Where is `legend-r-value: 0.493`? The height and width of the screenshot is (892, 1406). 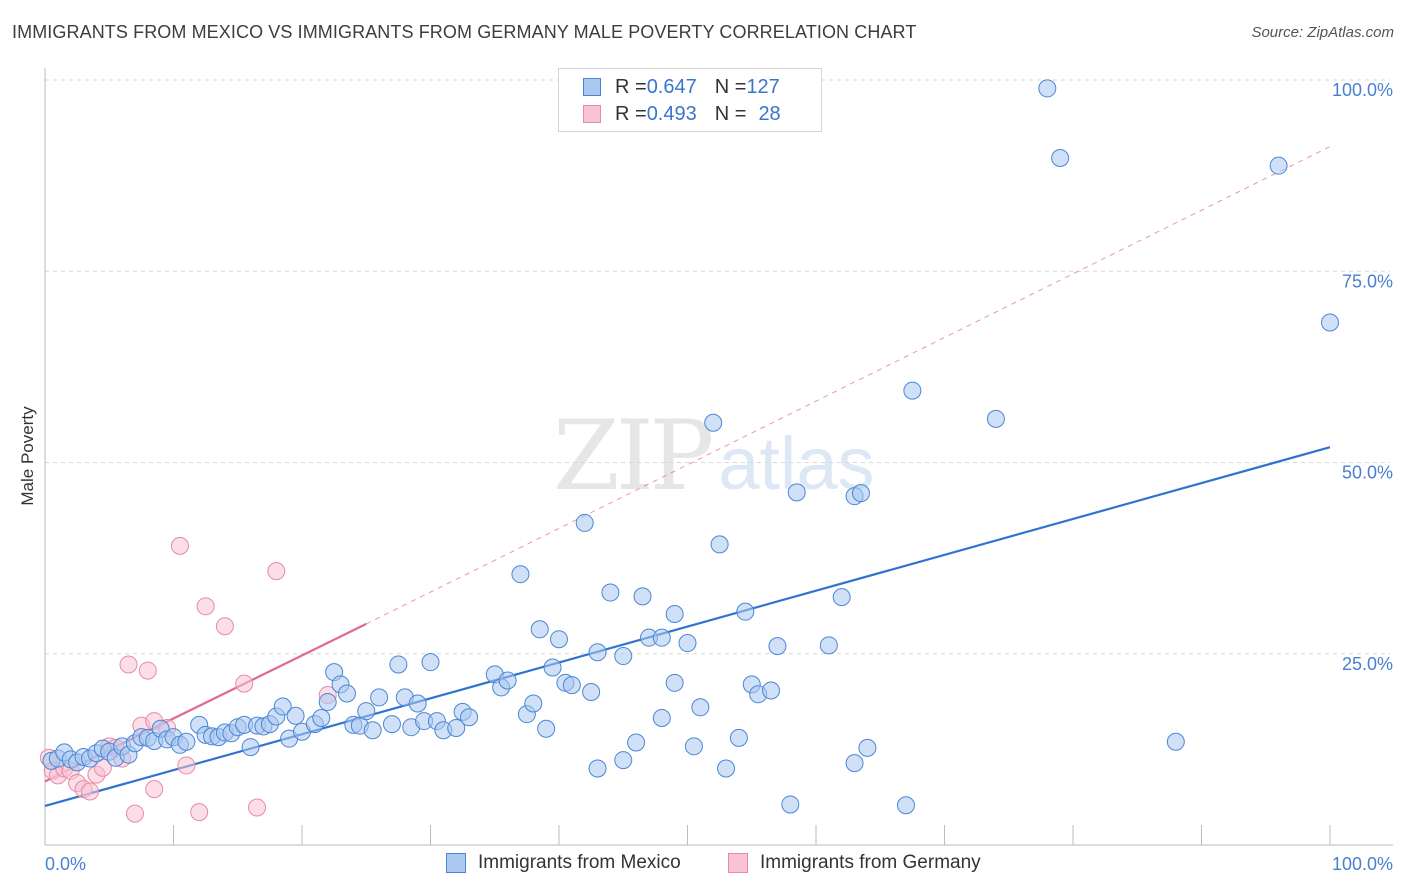
legend-r-value: 0.493 is located at coordinates (671, 113).